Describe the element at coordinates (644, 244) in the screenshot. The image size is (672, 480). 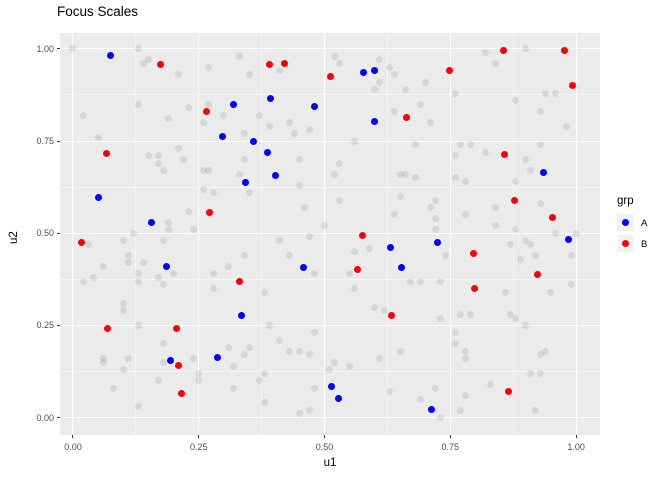
I see `legend-label: B` at that location.